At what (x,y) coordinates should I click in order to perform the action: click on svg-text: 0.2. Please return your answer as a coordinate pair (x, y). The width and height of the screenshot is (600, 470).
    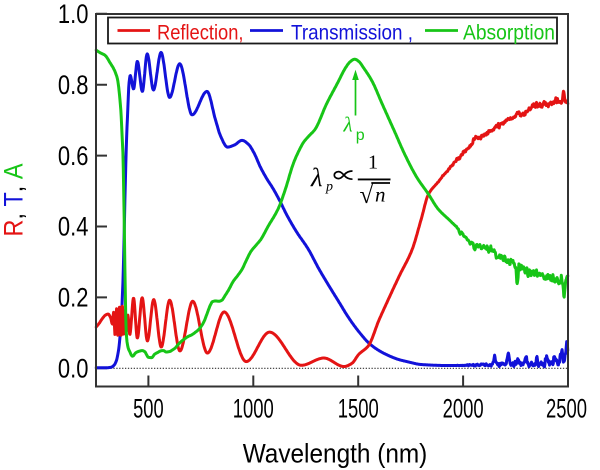
    Looking at the image, I should click on (73, 298).